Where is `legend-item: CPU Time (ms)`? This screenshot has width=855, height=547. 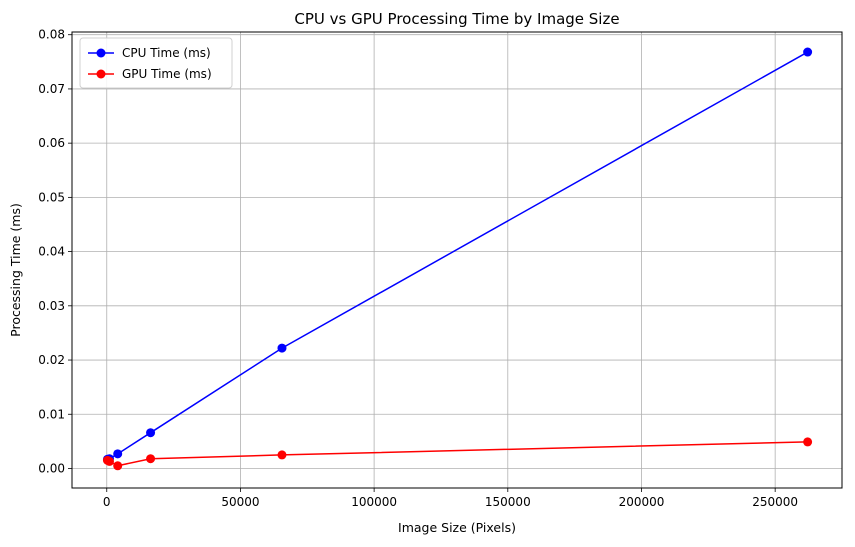
legend-item: CPU Time (ms) is located at coordinates (149, 53).